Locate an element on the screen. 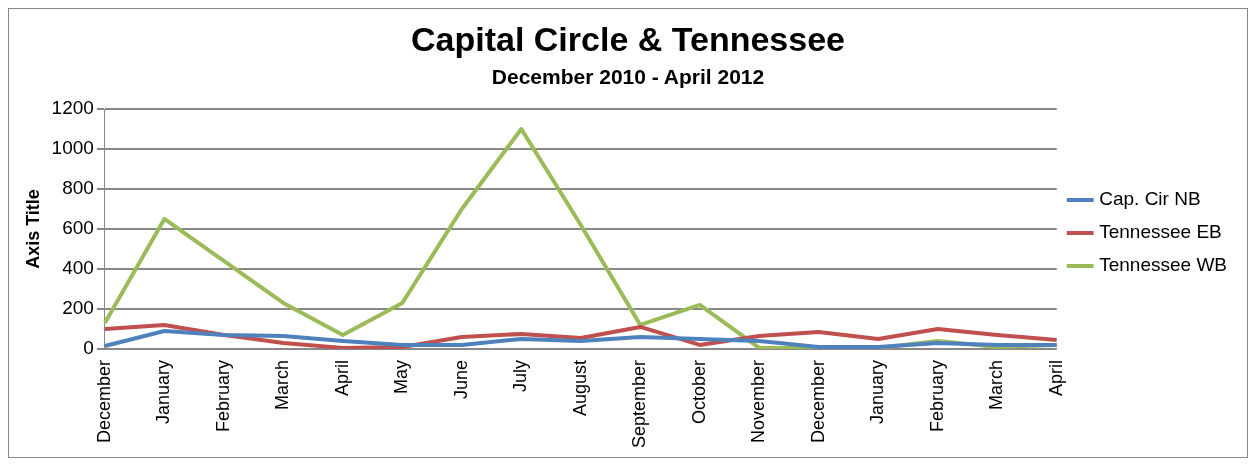  chart-subtitle: December 2010 - April 2012 is located at coordinates (628, 77).